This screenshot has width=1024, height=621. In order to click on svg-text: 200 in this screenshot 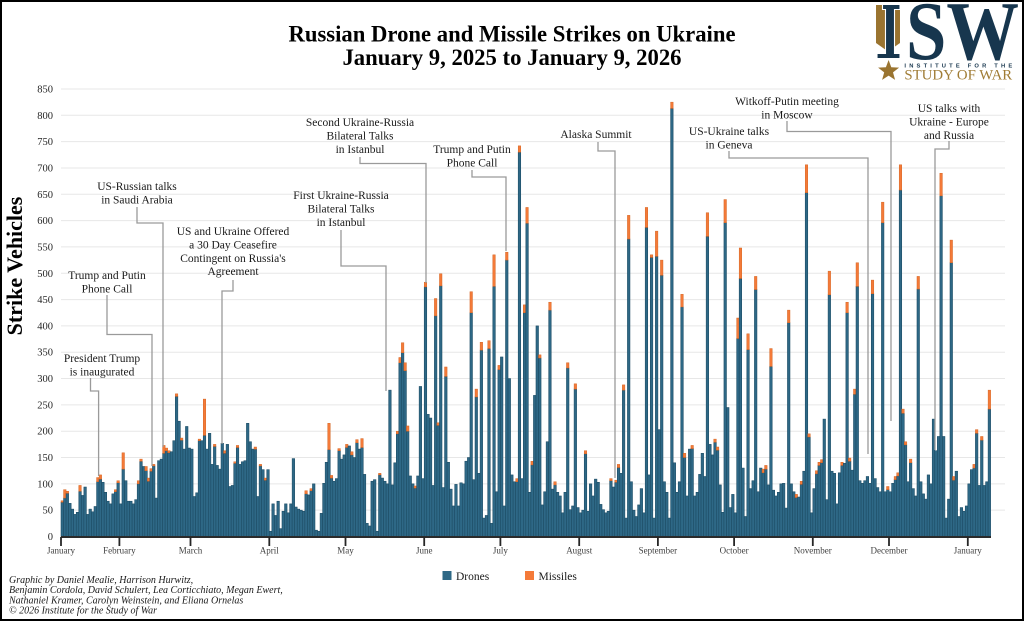, I will do `click(45, 432)`.